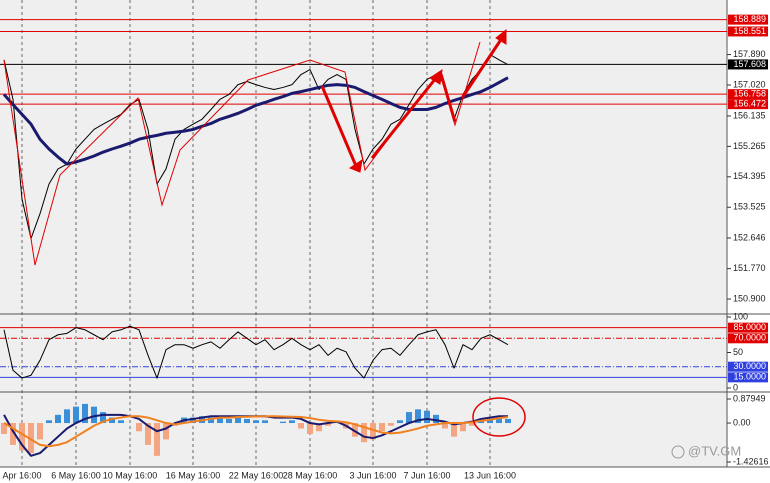 Image resolution: width=770 pixels, height=483 pixels. I want to click on y-tick-label: -1.42616, so click(751, 461).